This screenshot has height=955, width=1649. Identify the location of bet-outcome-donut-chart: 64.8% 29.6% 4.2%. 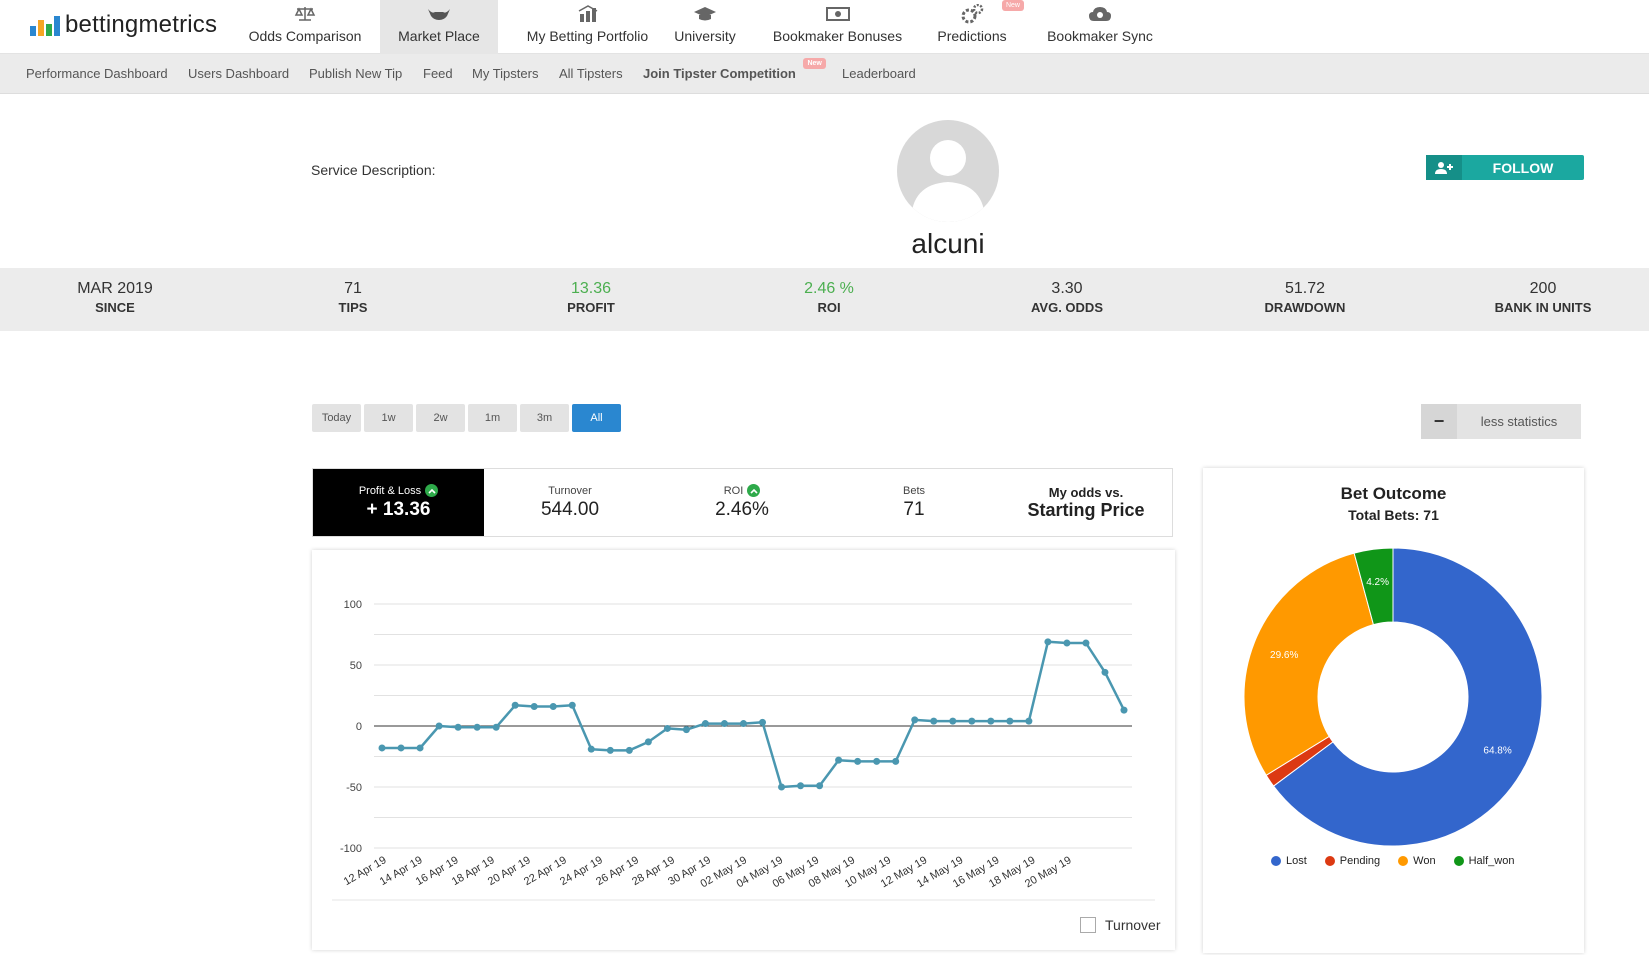
(1393, 697).